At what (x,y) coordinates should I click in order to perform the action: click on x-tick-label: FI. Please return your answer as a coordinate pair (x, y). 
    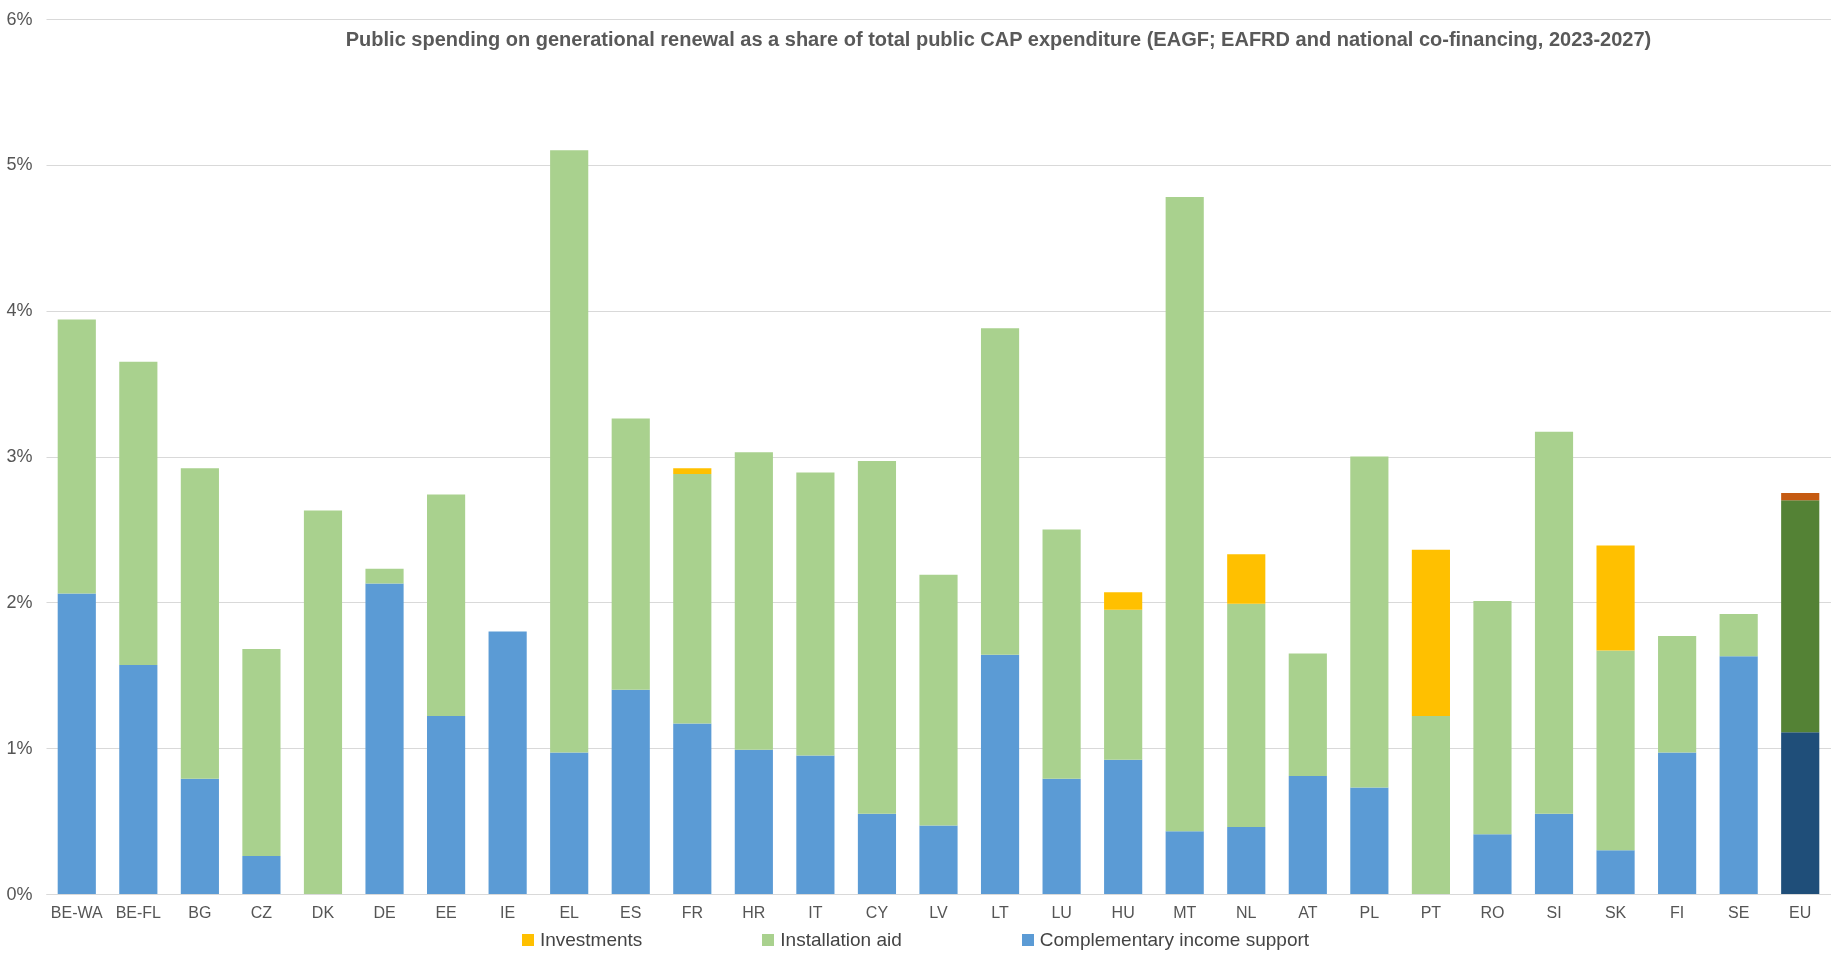
    Looking at the image, I should click on (1677, 912).